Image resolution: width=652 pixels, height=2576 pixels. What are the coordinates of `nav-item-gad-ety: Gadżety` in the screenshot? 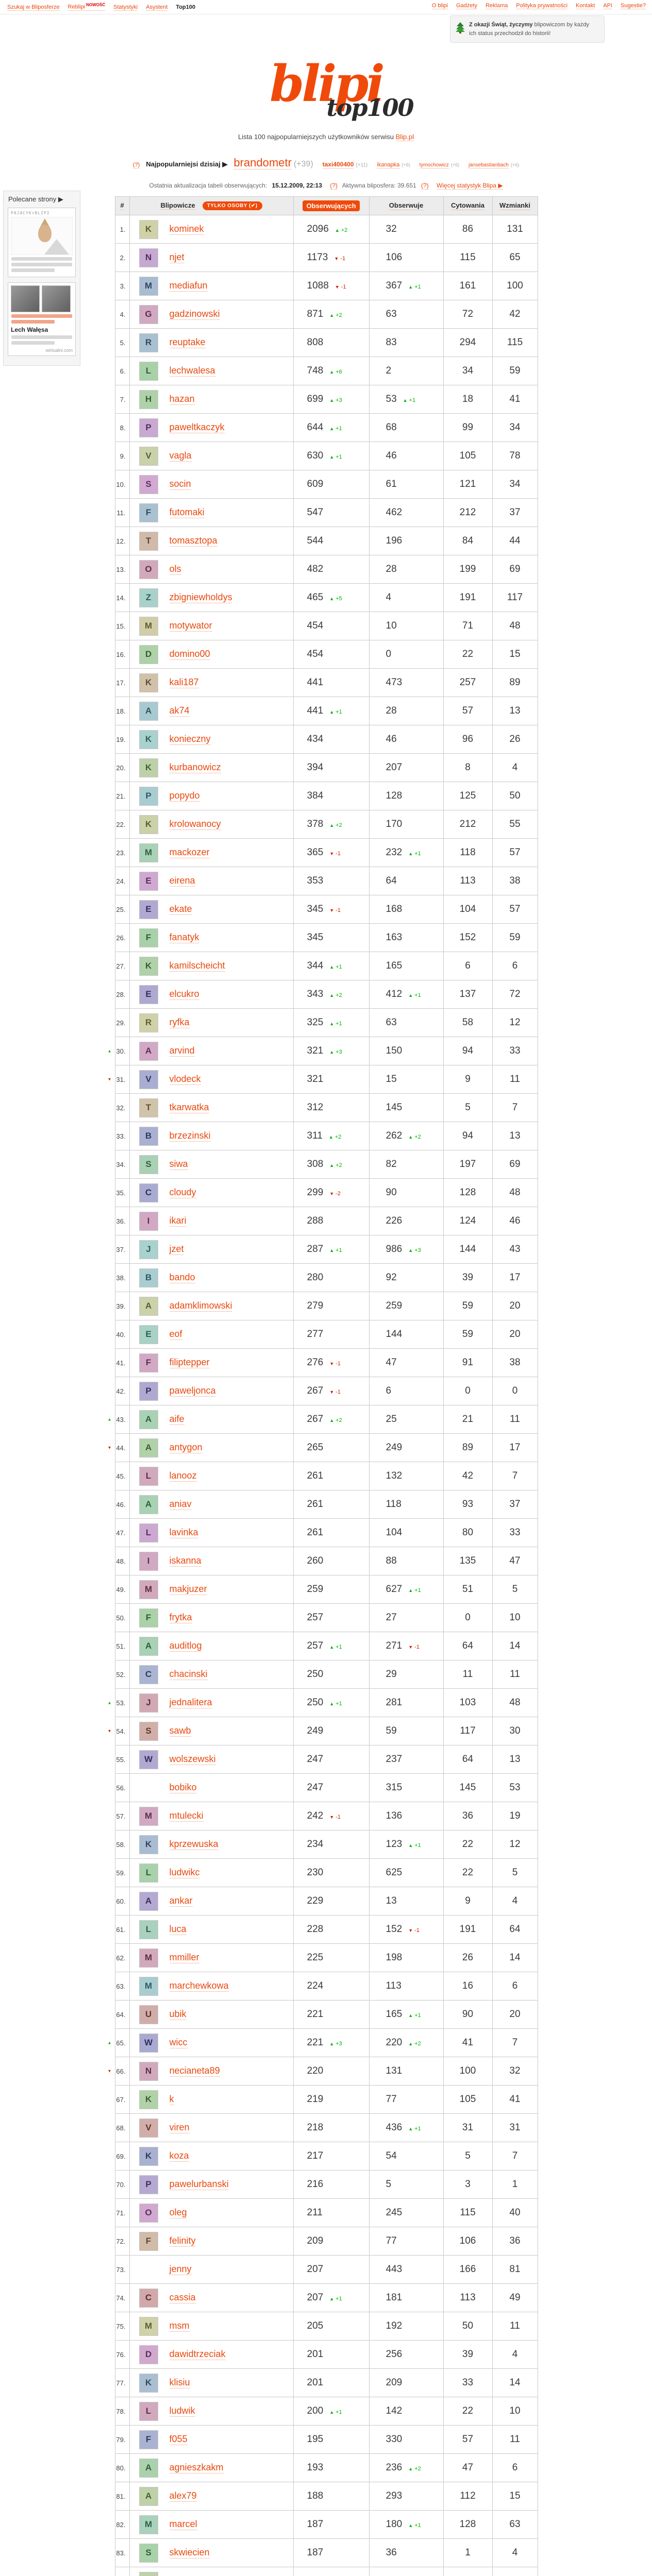 It's located at (466, 6).